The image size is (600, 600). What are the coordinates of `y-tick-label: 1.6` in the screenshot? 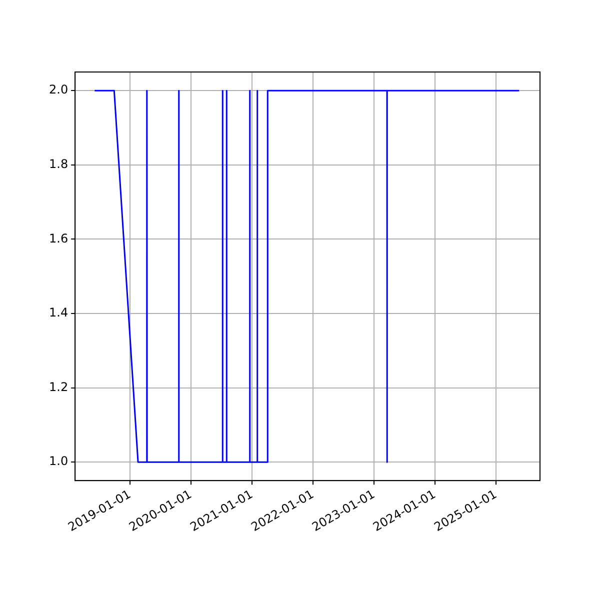 It's located at (58, 238).